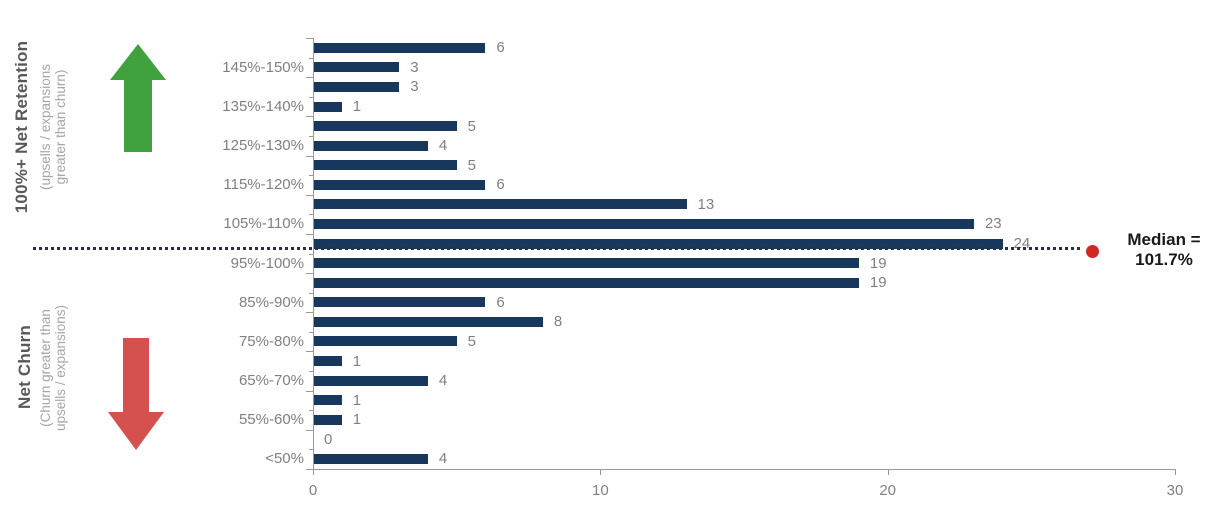 Image resolution: width=1217 pixels, height=523 pixels. I want to click on bar-row: 85%-90% 6, so click(587, 303).